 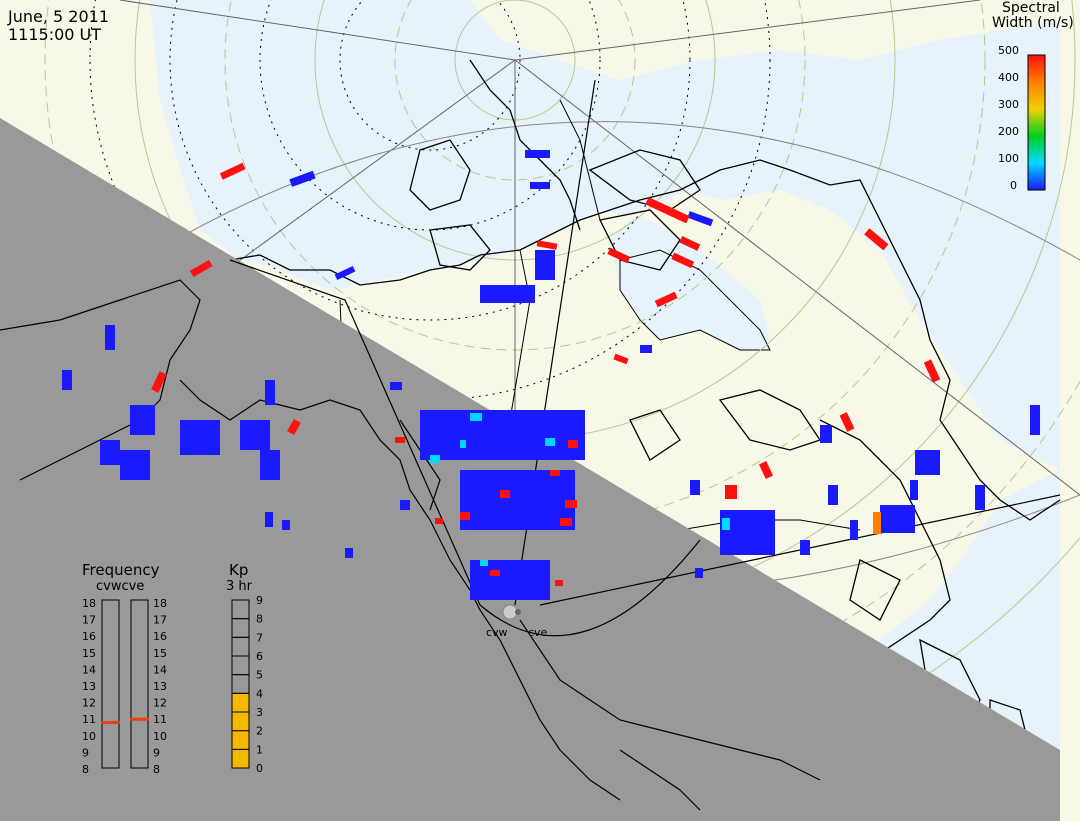 What do you see at coordinates (124, 686) in the screenshot?
I see `frequency-ticks: 18 18 17 17 16 16 15 15 14 14 13 13 12 12 11 11 10 10 9 9 8 8` at bounding box center [124, 686].